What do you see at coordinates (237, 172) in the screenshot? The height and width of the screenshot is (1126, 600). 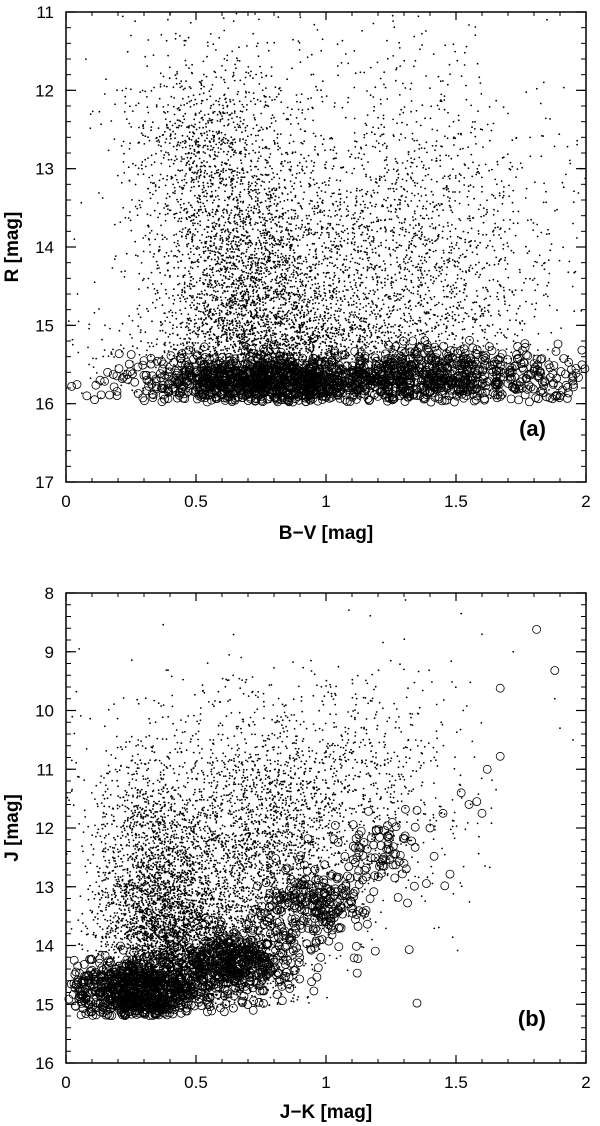 I see `panel-a-dot-point-1913` at bounding box center [237, 172].